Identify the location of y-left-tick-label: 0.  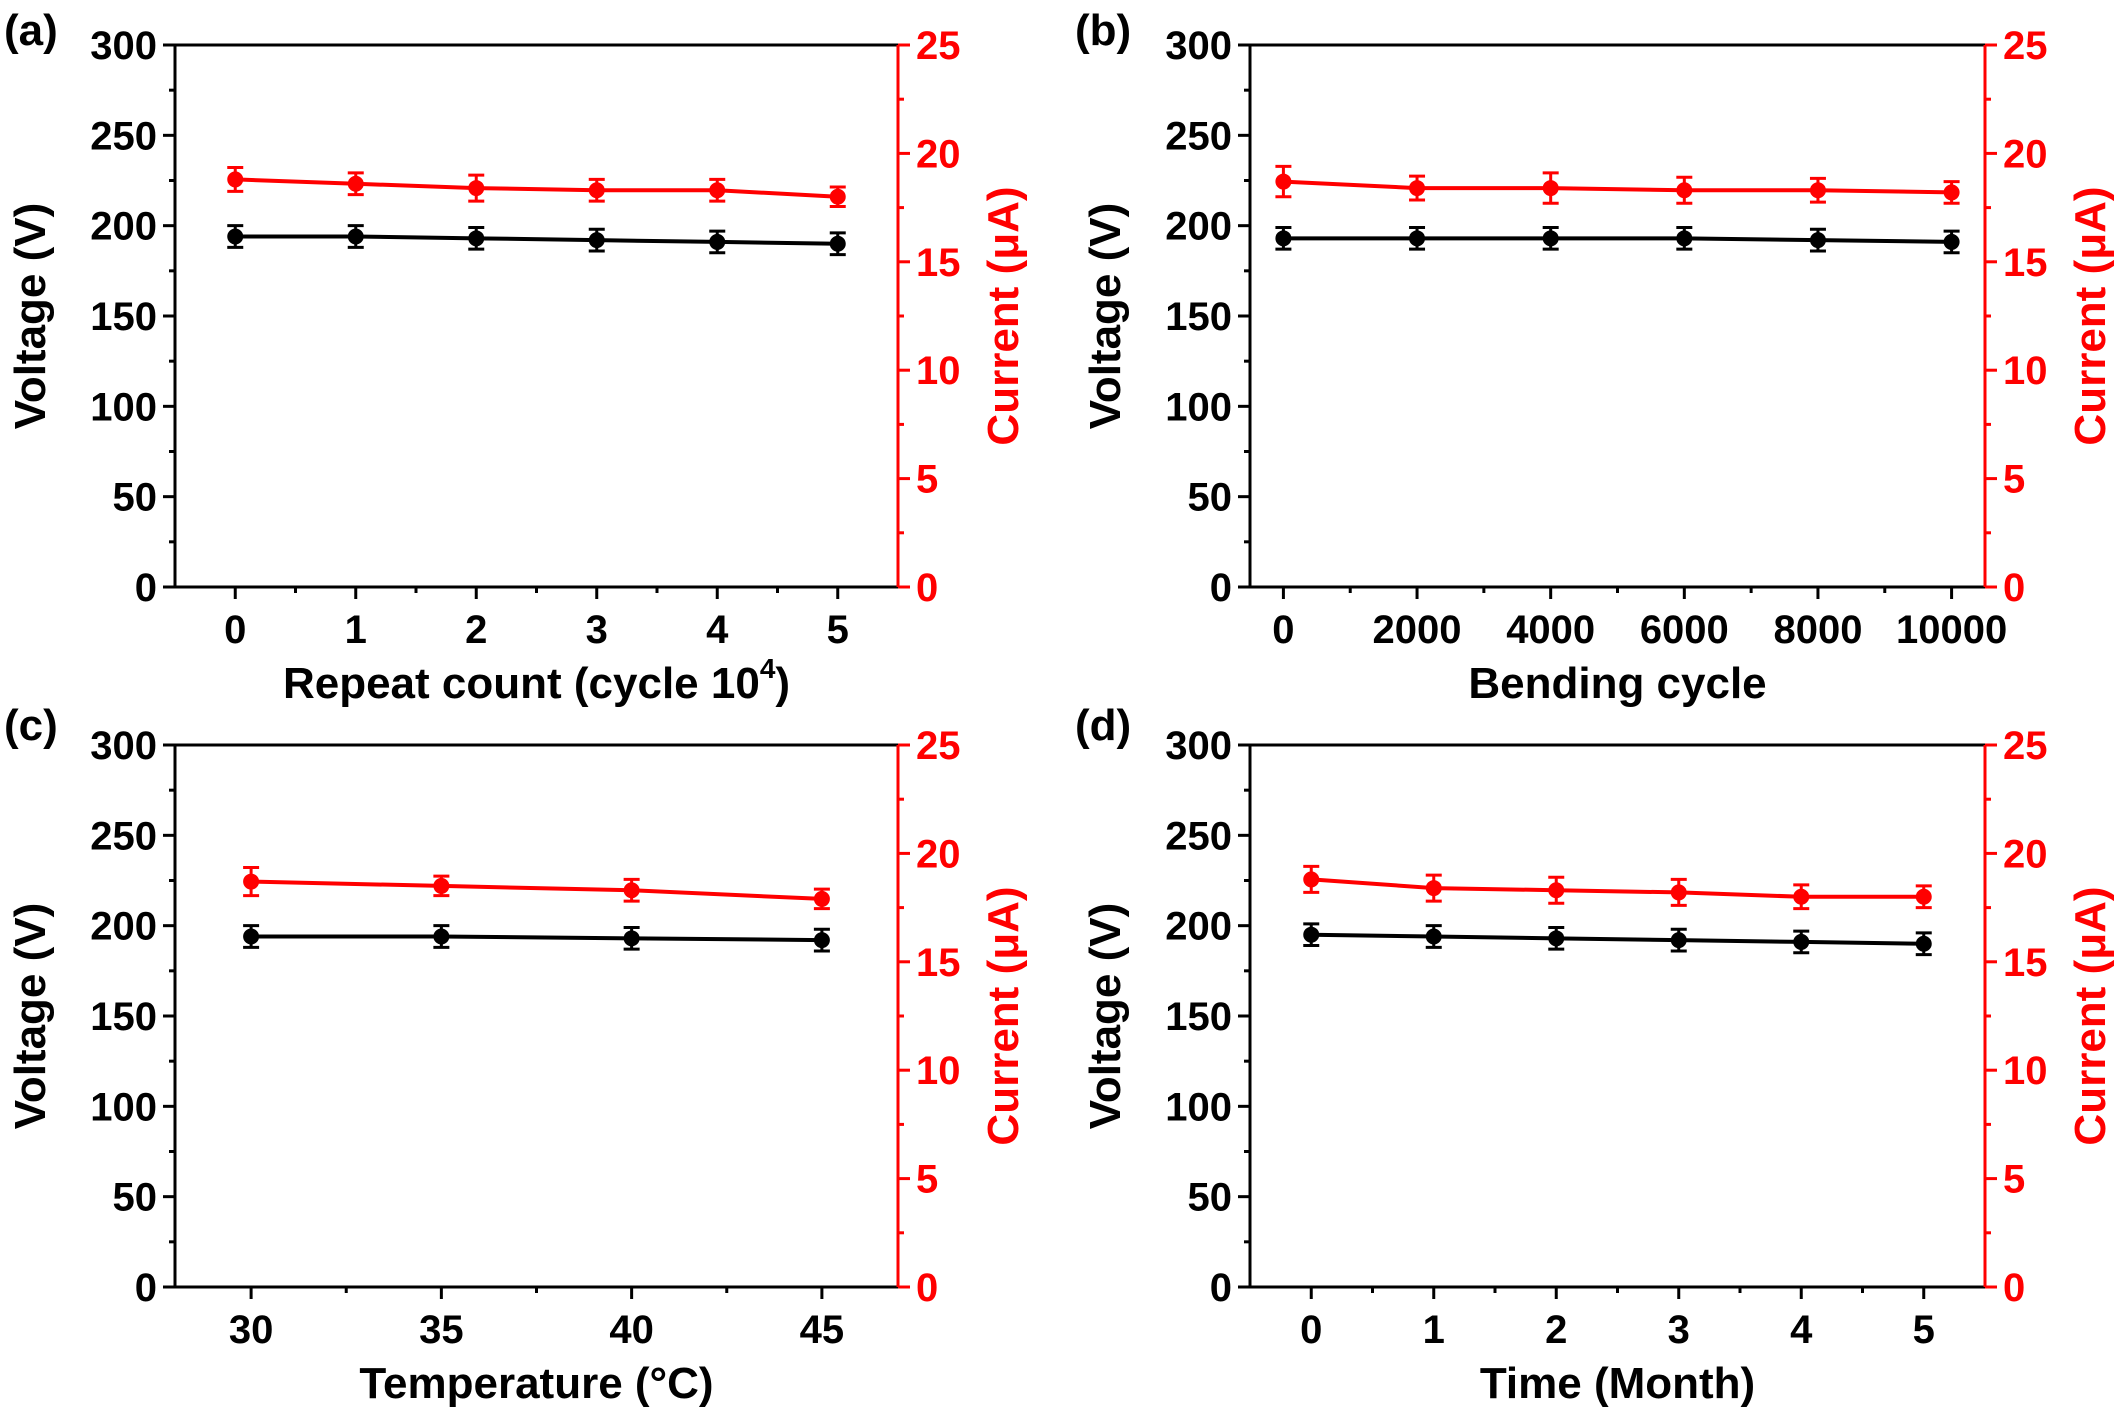
(146, 1288).